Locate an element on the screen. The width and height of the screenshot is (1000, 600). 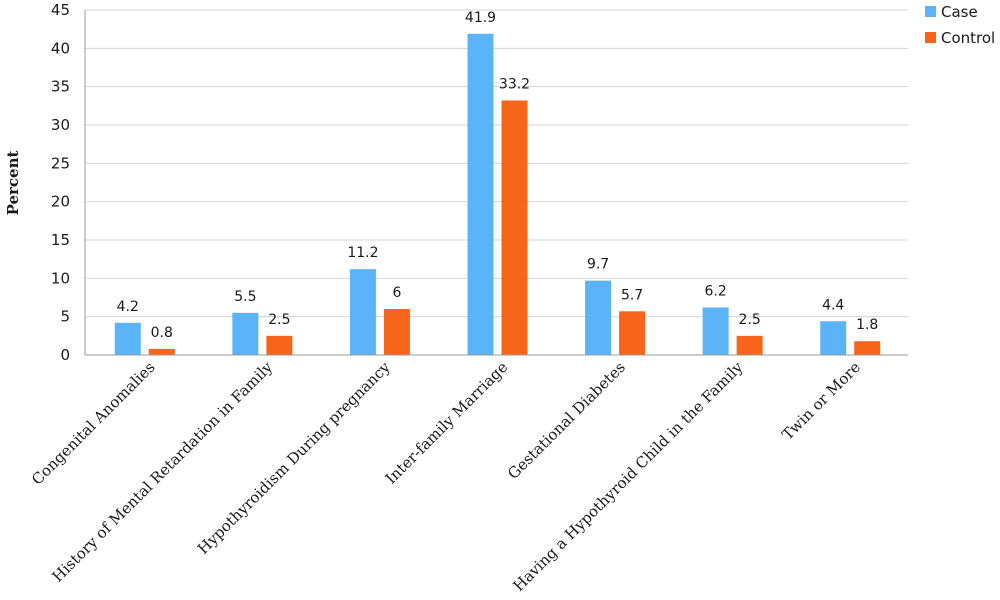
legend: Case Control is located at coordinates (960, 25).